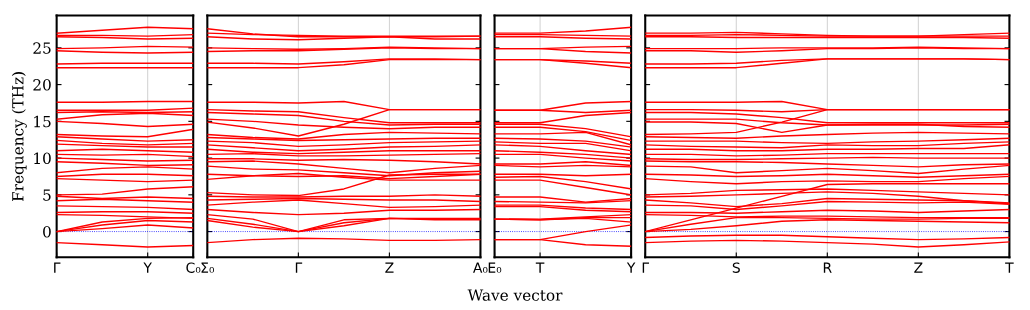  What do you see at coordinates (42, 158) in the screenshot?
I see `y-tick-label: 10` at bounding box center [42, 158].